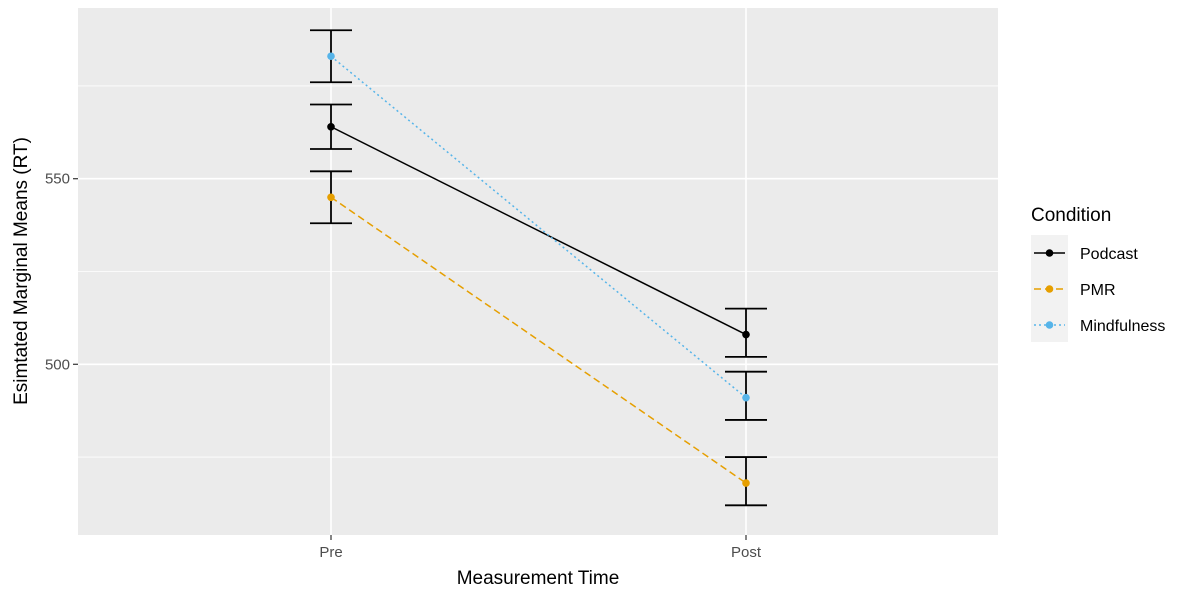 The height and width of the screenshot is (600, 1200). I want to click on x-tick-label: Post, so click(746, 552).